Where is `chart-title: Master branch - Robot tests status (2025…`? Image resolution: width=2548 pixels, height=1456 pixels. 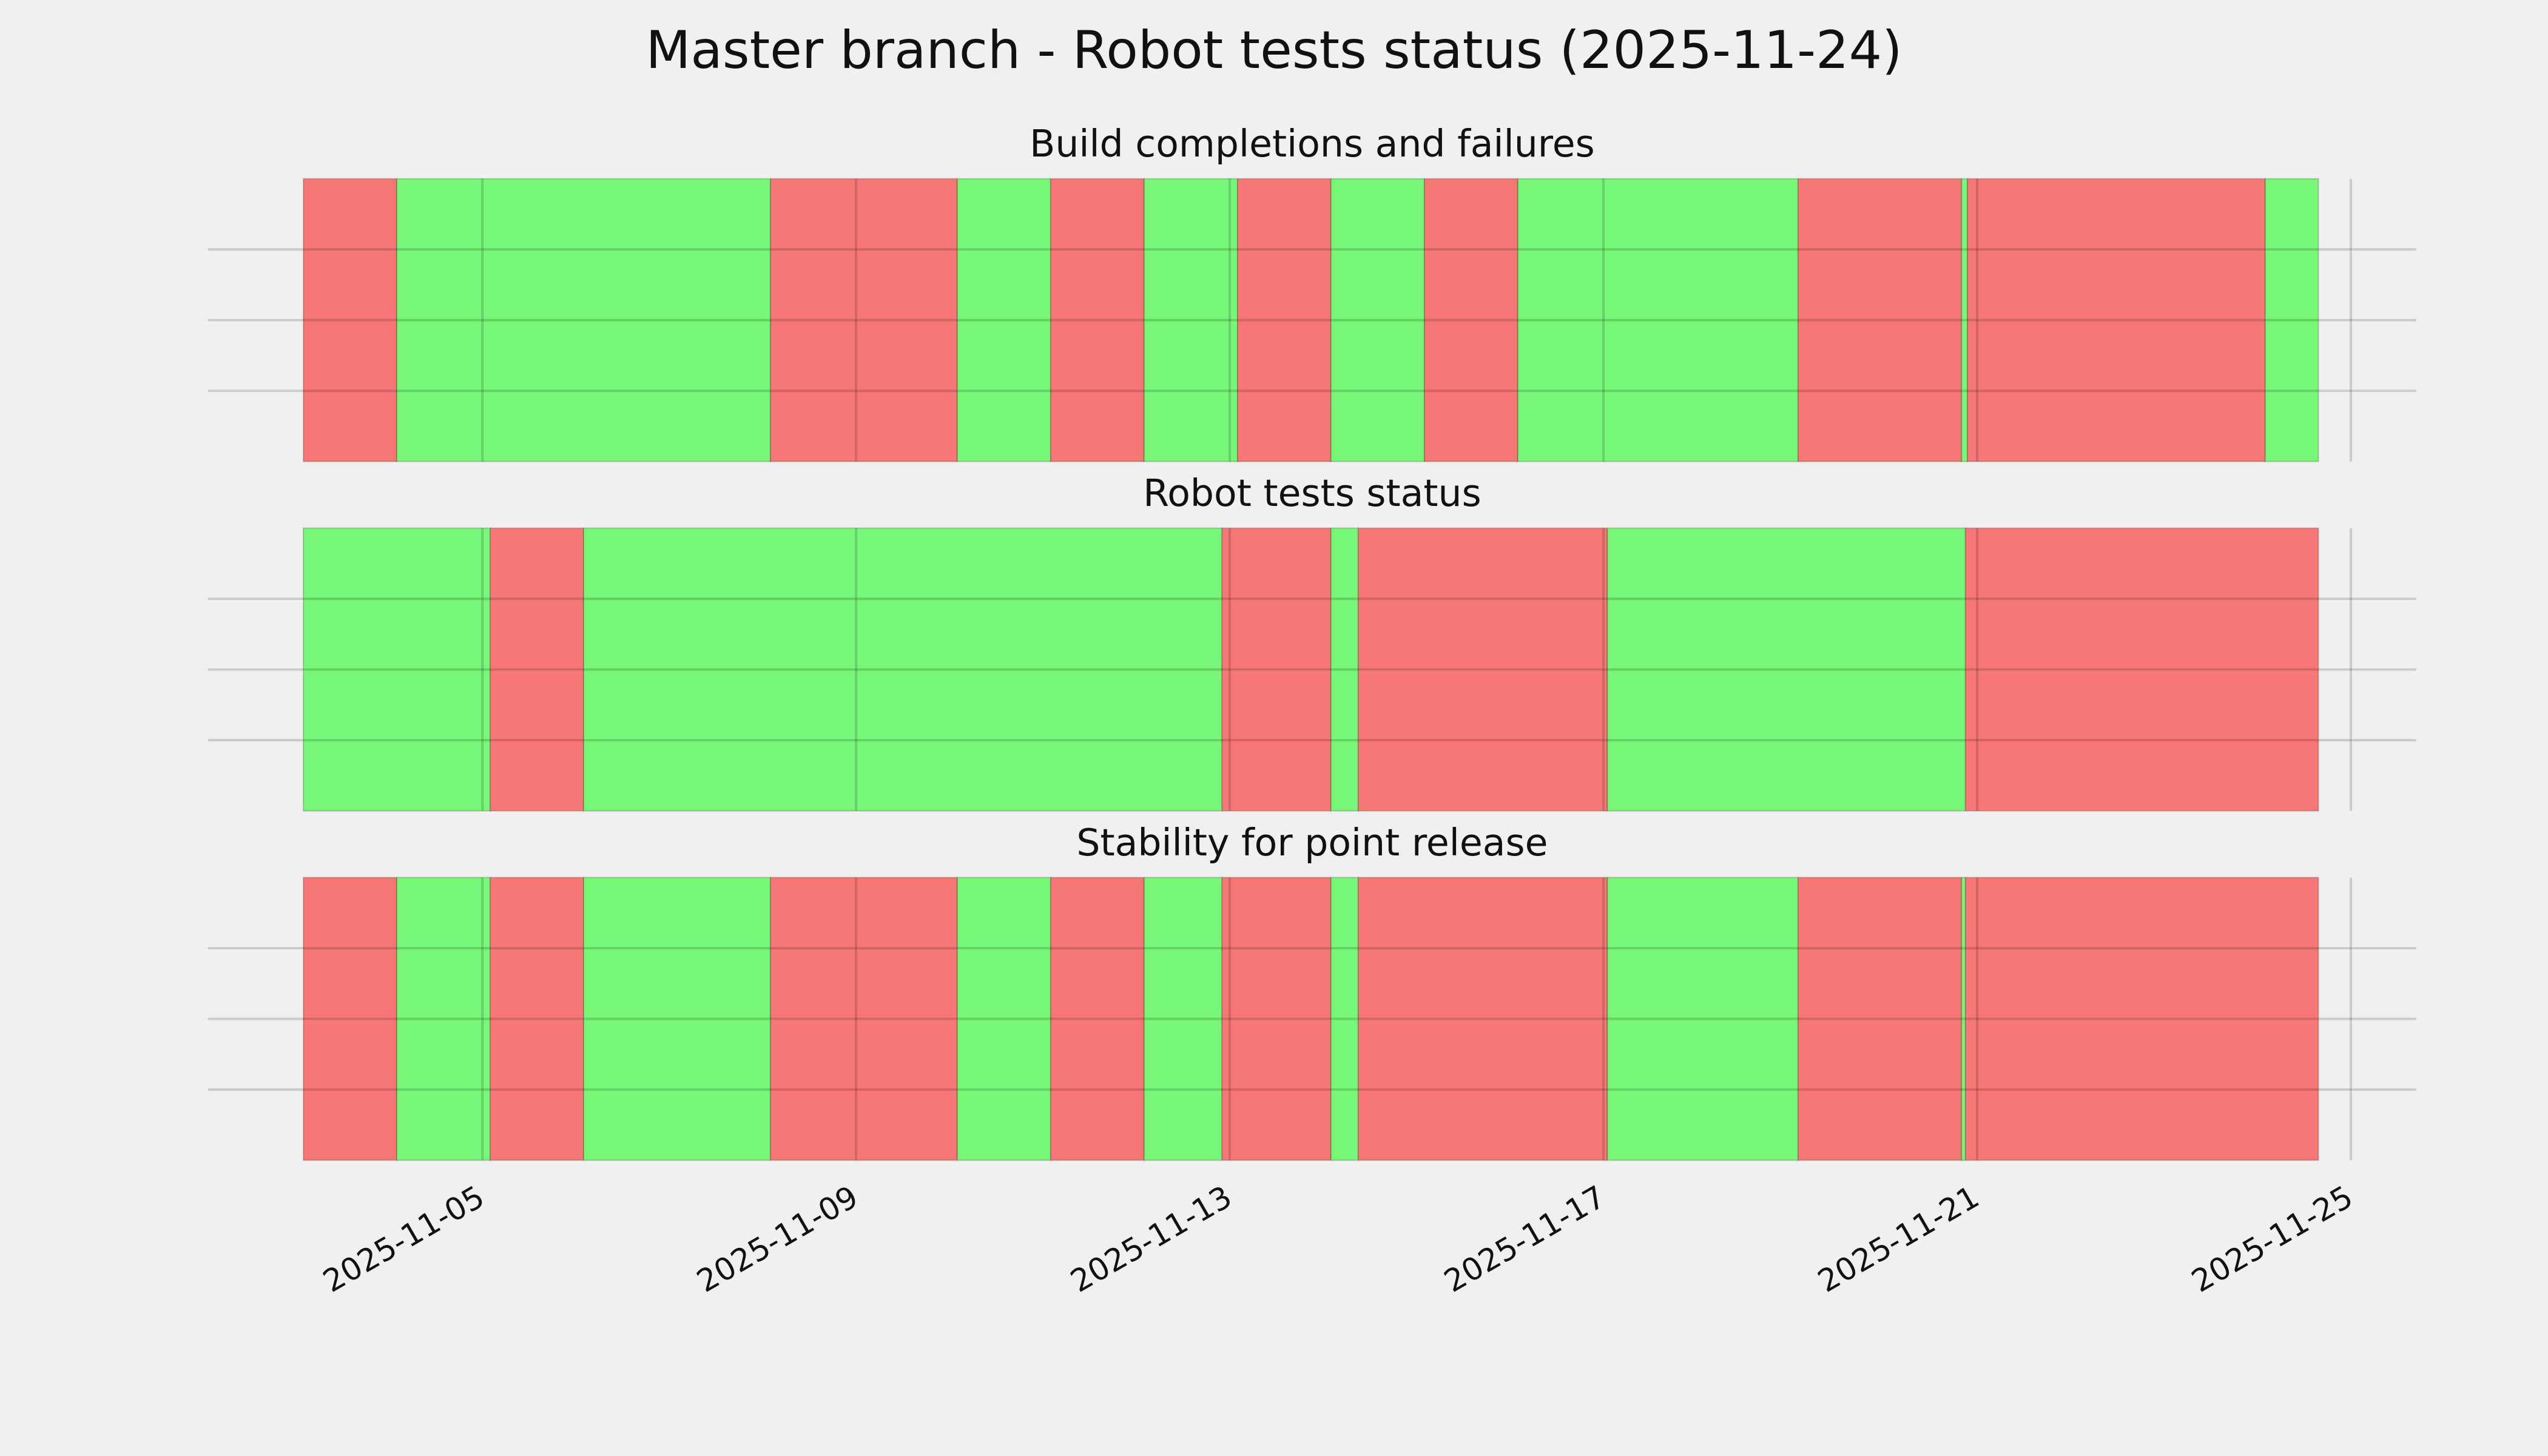 chart-title: Master branch - Robot tests status (2025… is located at coordinates (1273, 50).